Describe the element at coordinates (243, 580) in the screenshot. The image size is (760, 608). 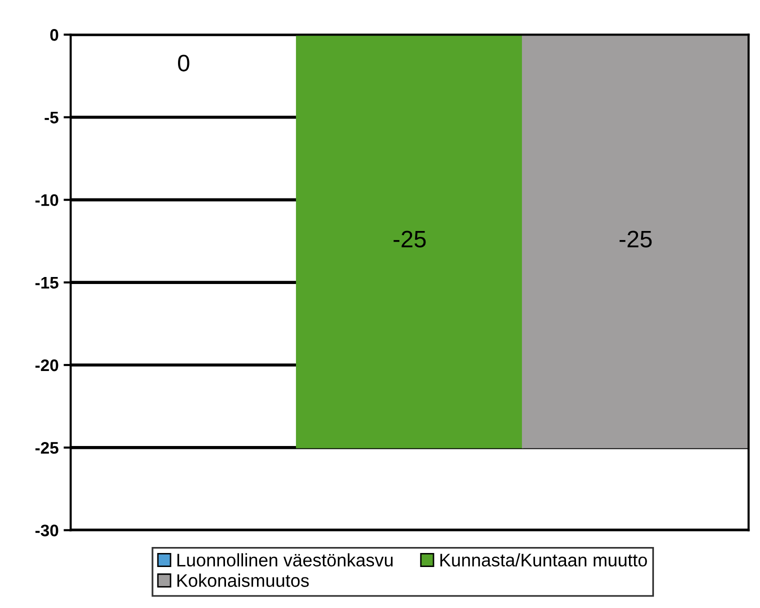
I see `legend-label: Kokonaismuutos` at that location.